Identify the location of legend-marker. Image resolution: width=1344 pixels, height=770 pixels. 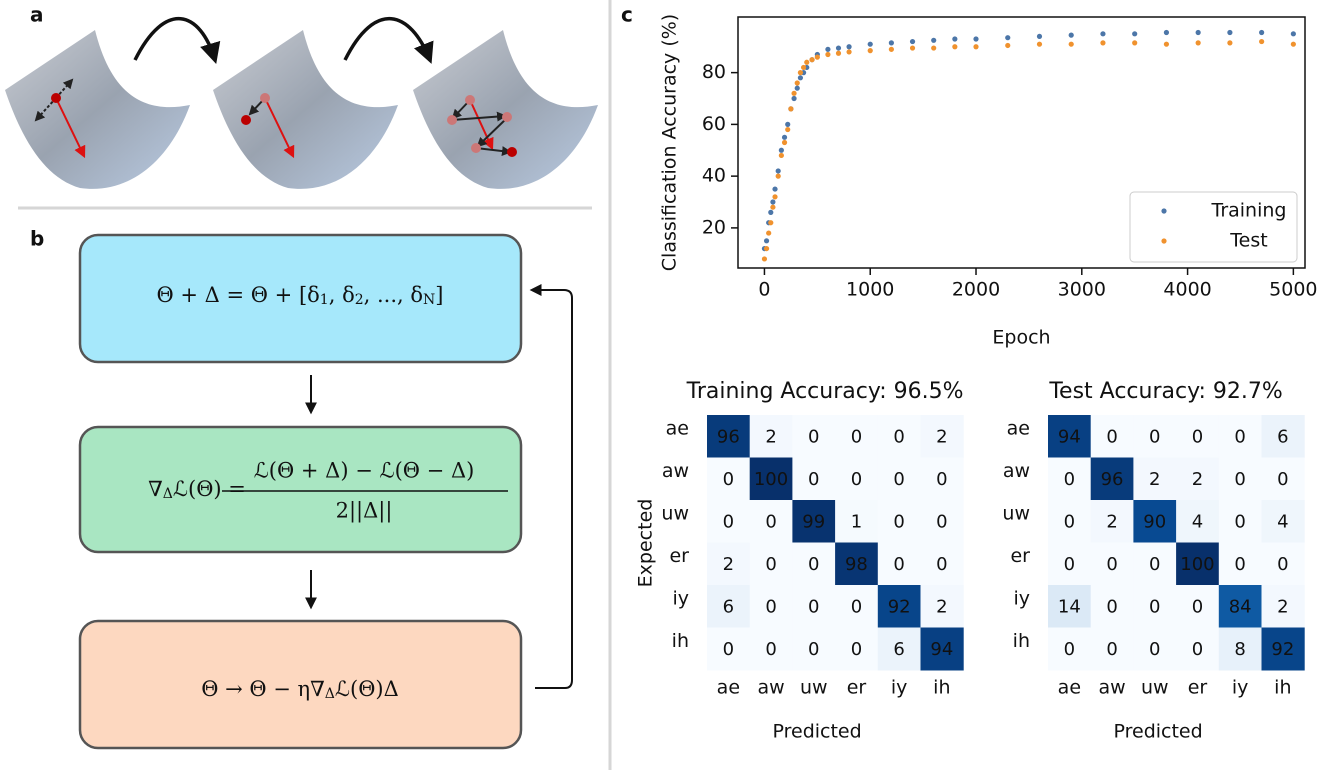
(1164, 241).